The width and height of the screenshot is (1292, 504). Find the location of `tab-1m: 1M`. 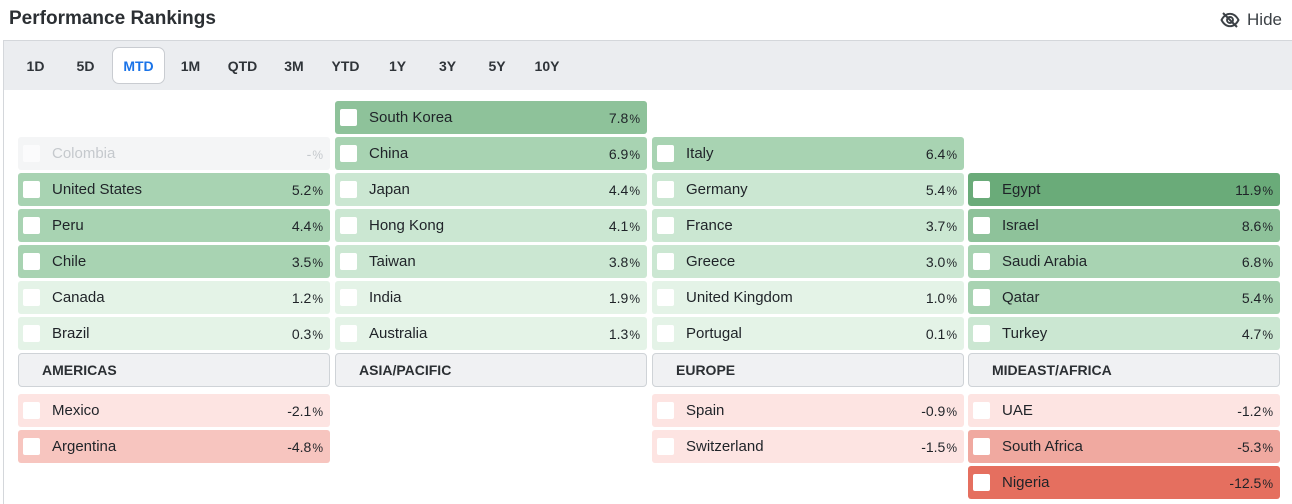

tab-1m: 1M is located at coordinates (190, 65).